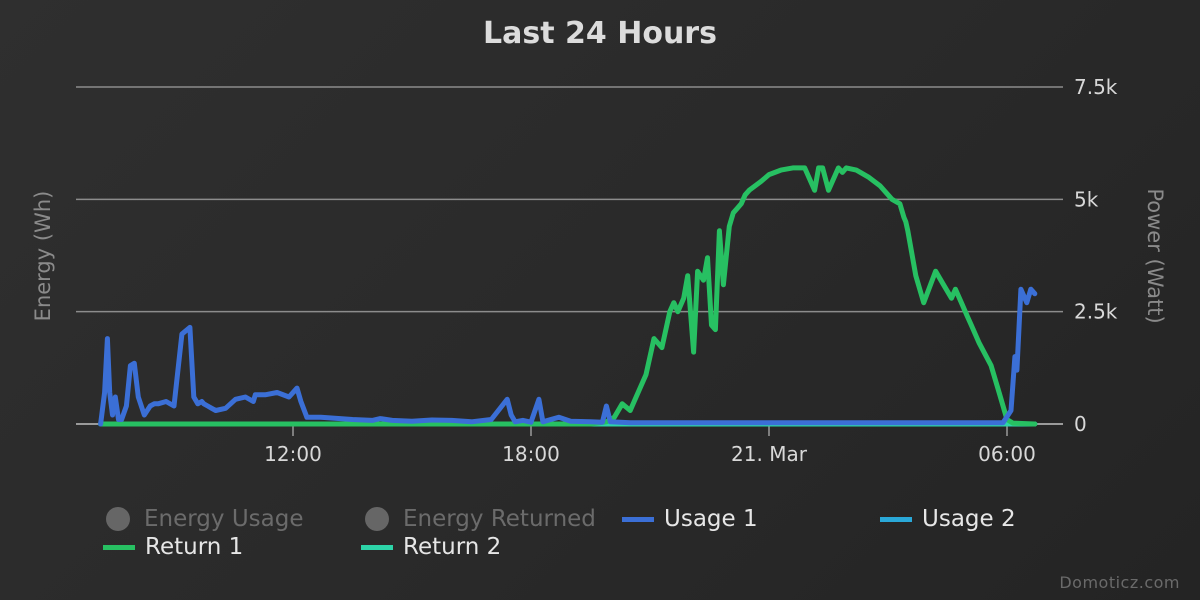 The image size is (1200, 600). Describe the element at coordinates (1155, 255) in the screenshot. I see `y-axis-right-label: Power (Watt)` at that location.